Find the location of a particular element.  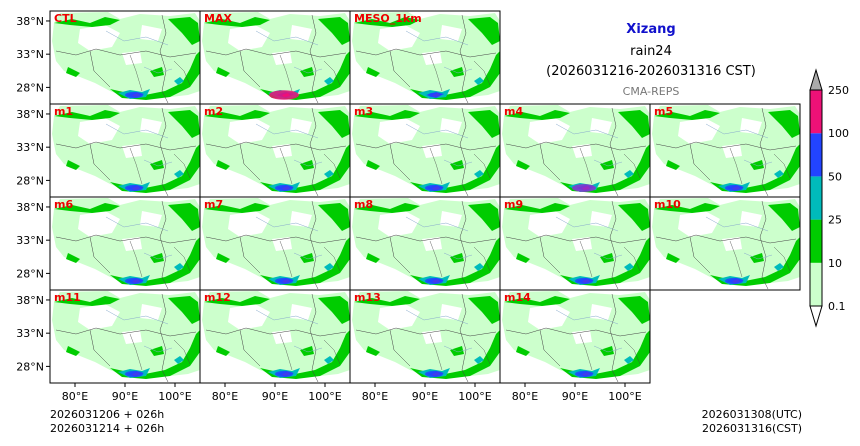

panel-label: m12 is located at coordinates (217, 297).